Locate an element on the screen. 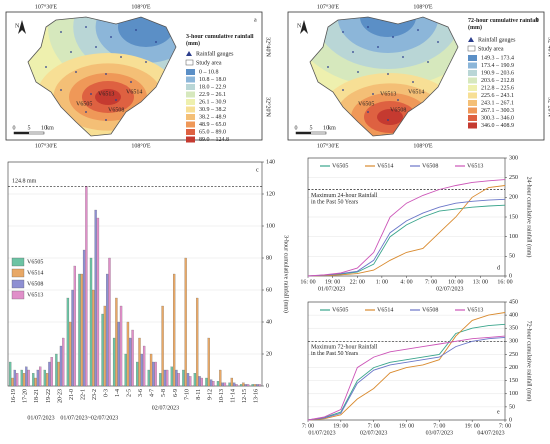 The image size is (550, 444). y-tick-label: 120 is located at coordinates (270, 194).